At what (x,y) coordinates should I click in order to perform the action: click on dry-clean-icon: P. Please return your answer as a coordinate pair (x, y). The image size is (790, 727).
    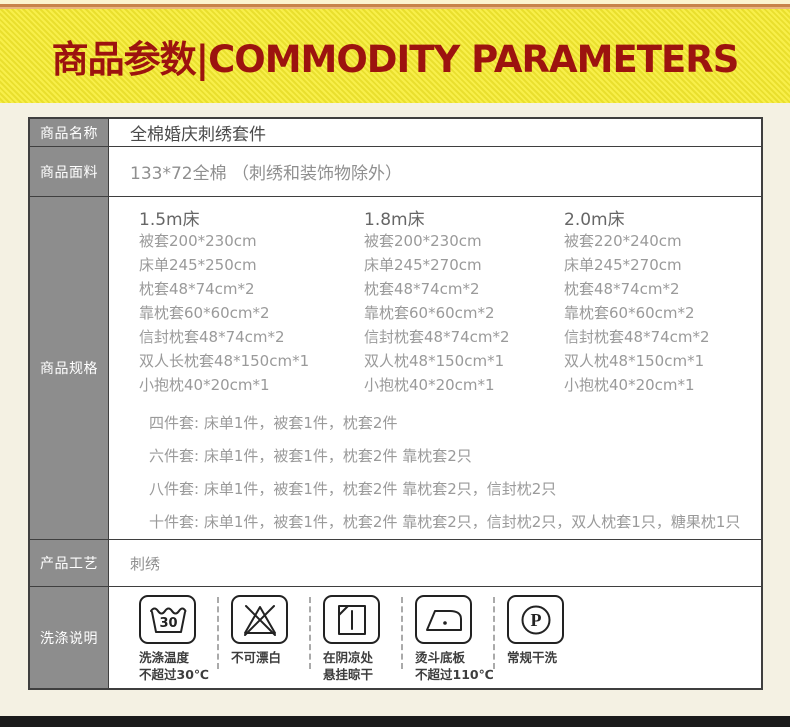
    Looking at the image, I should click on (535, 619).